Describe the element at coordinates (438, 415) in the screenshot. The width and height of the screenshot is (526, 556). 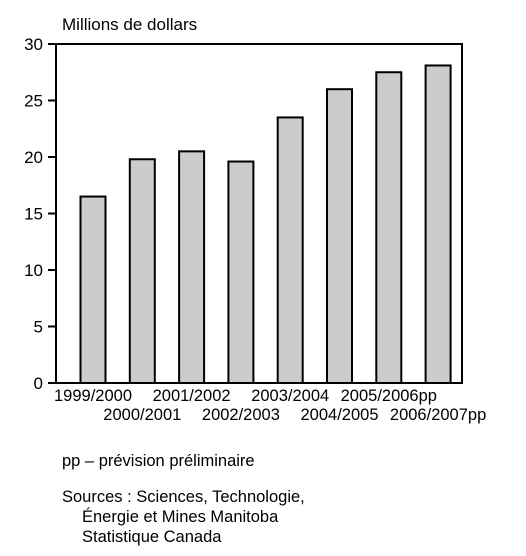
I see `x-tick-label: 2006/2007pp` at that location.